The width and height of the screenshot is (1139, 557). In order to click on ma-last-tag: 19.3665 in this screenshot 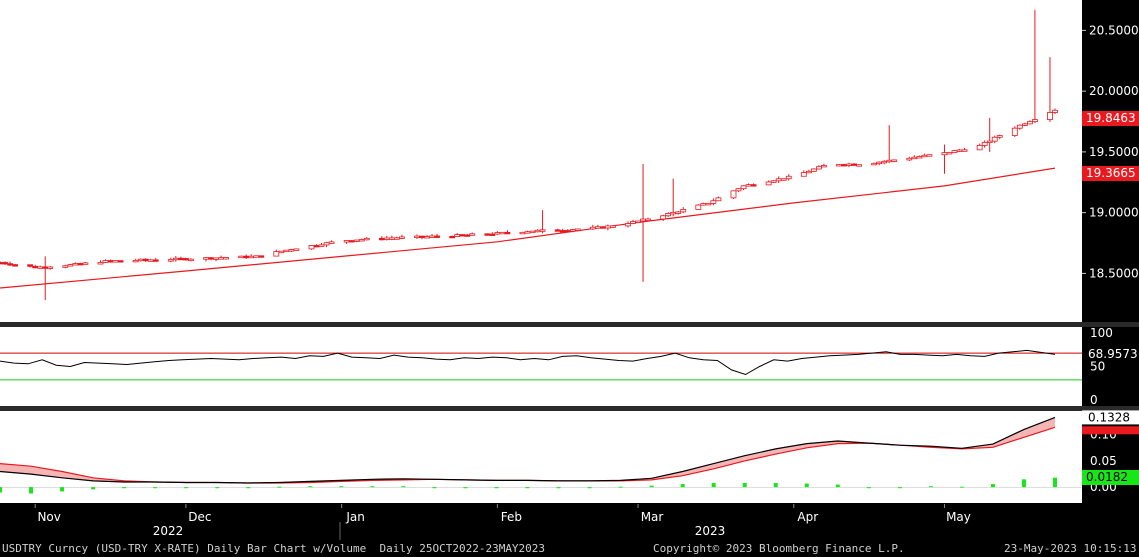, I will do `click(1110, 173)`.